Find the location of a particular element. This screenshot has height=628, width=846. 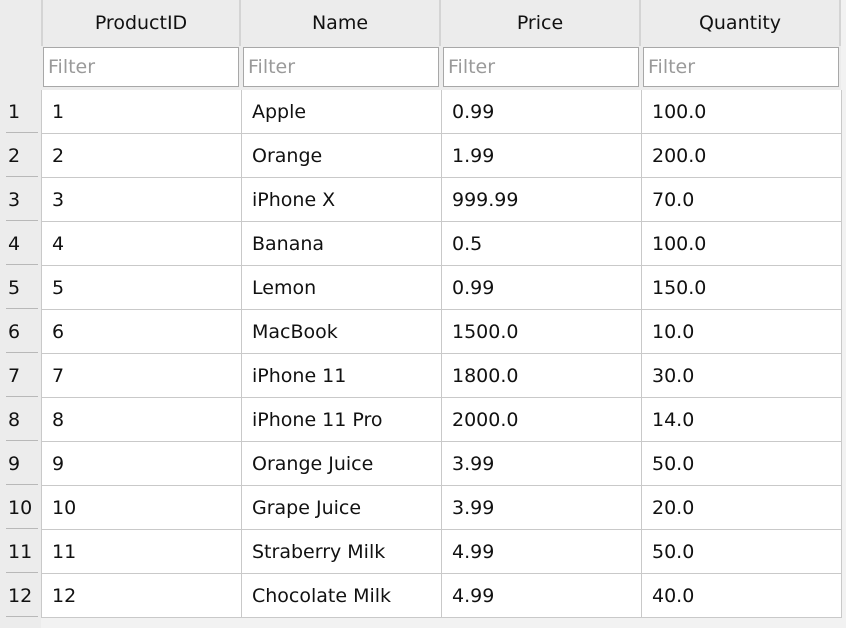

row-number: 3 is located at coordinates (14, 200).